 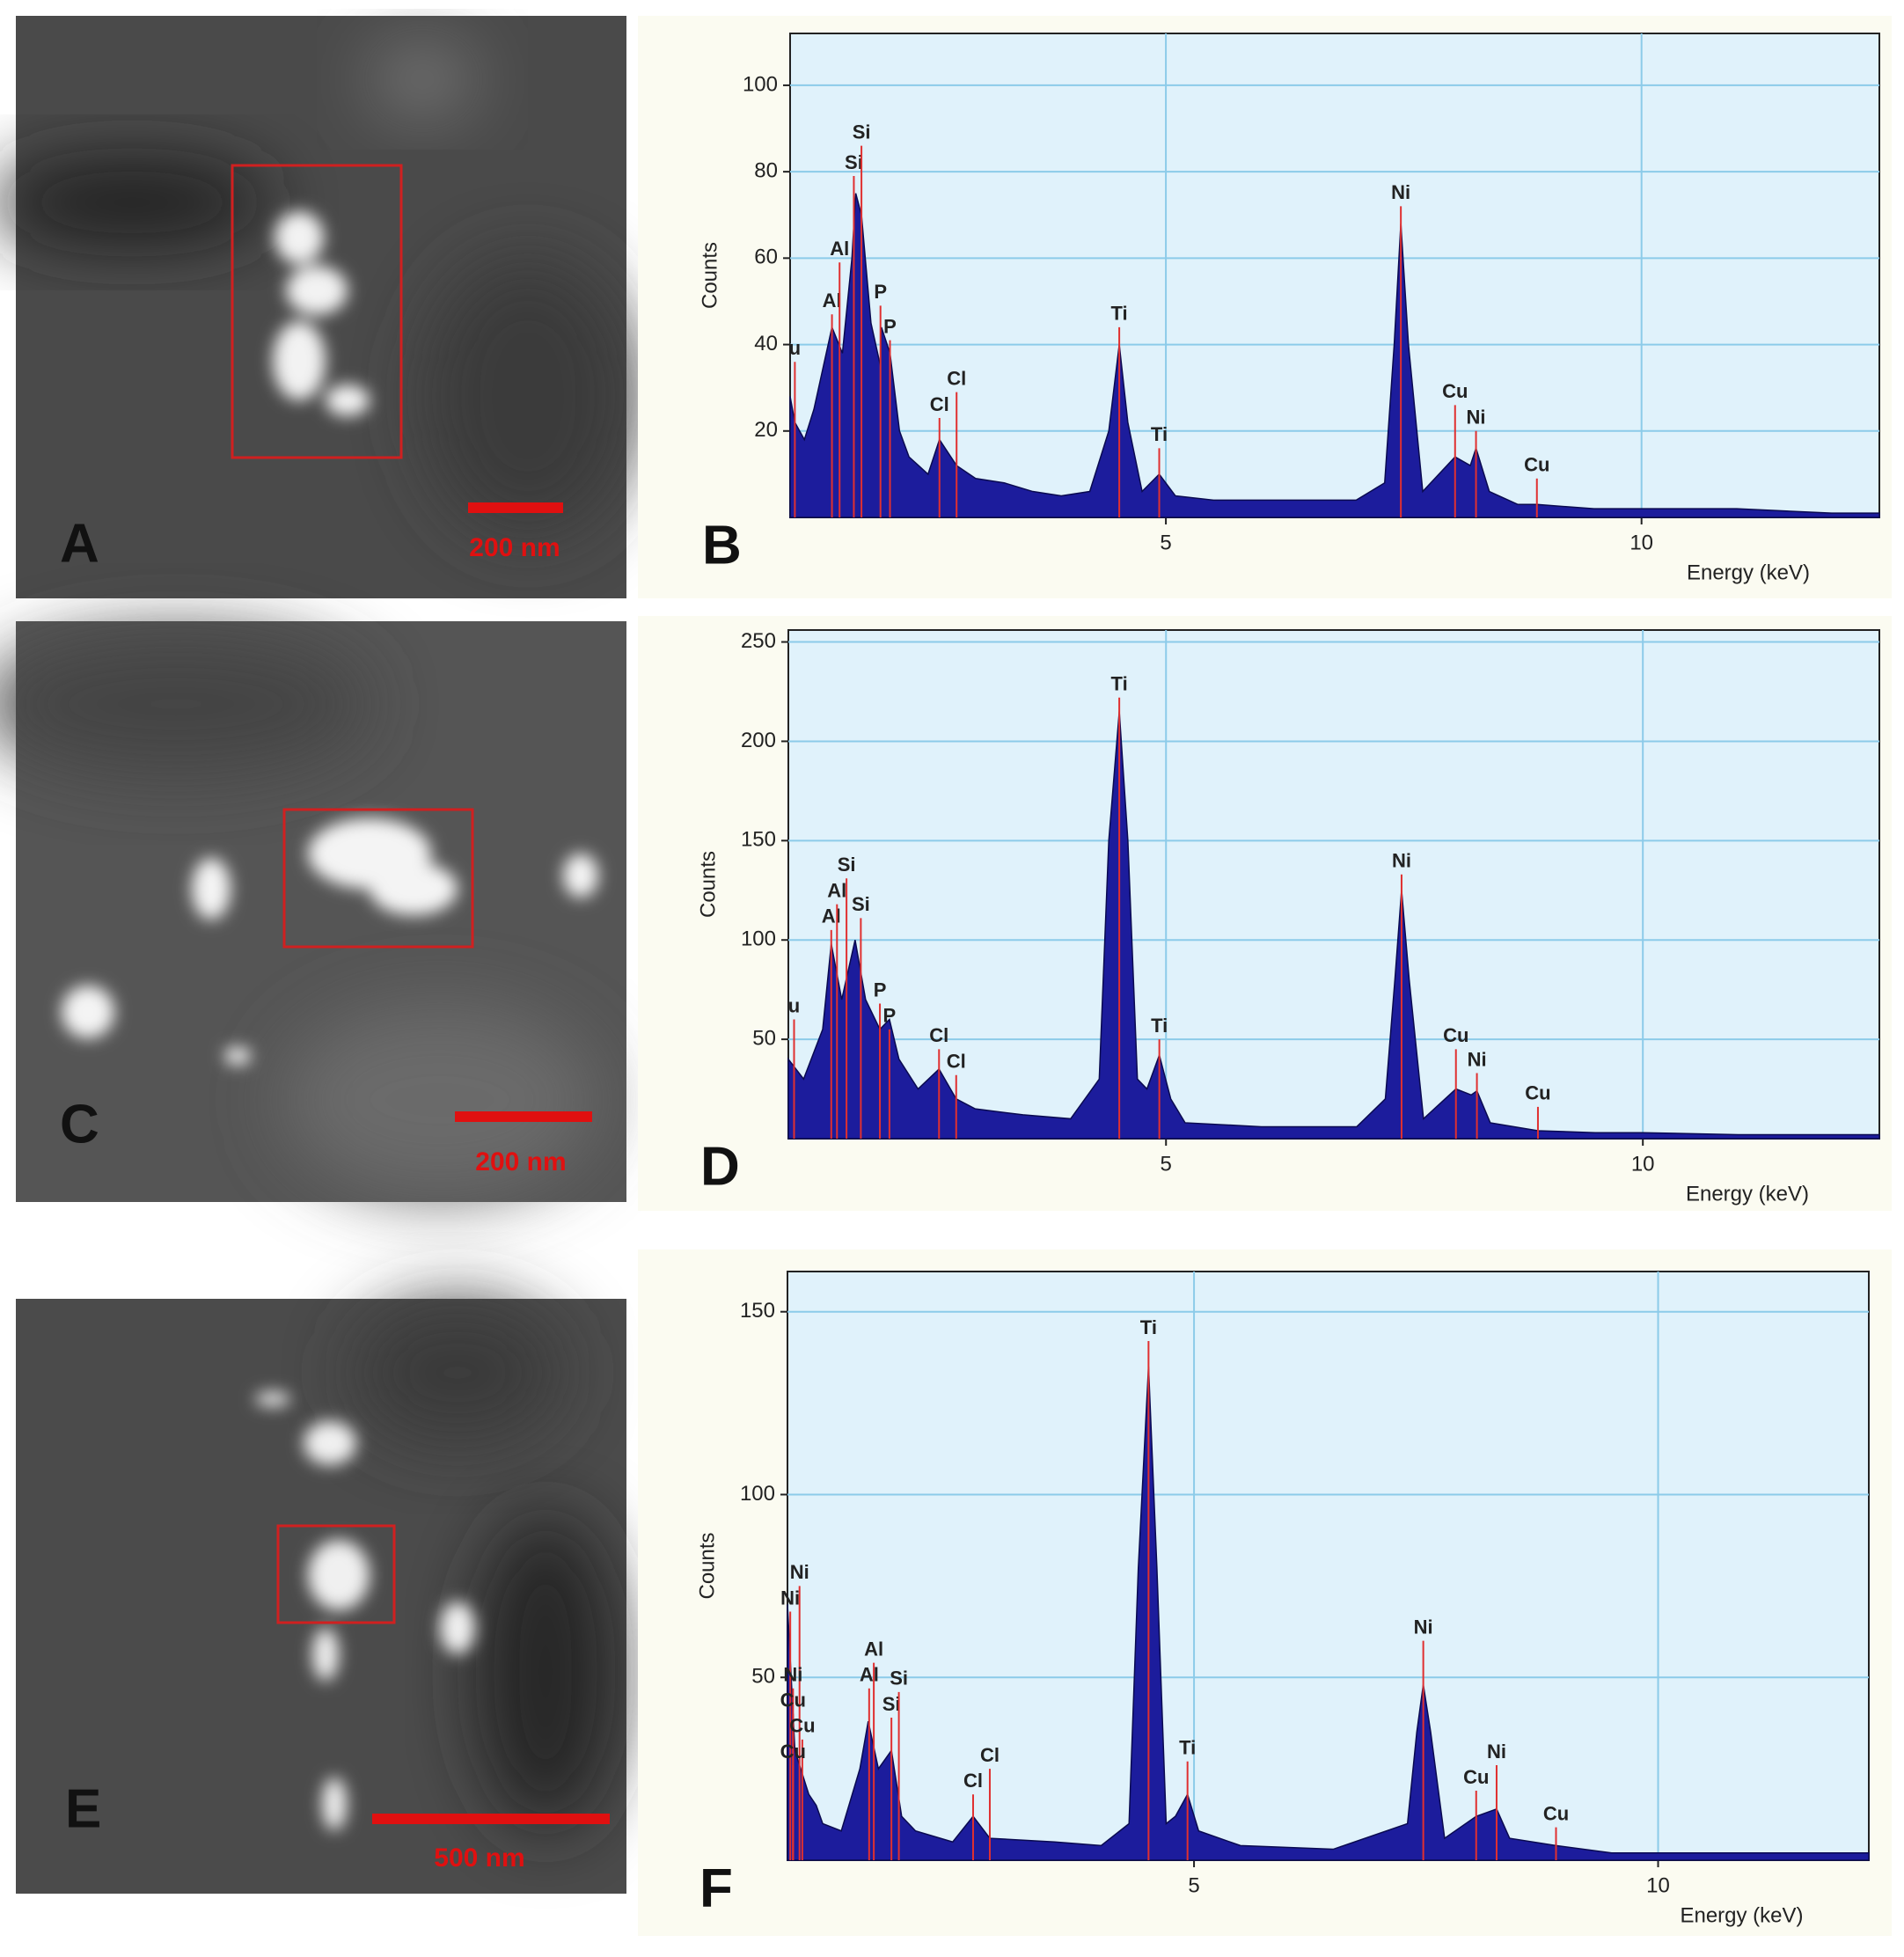 What do you see at coordinates (766, 170) in the screenshot?
I see `y-tick-label: 80` at bounding box center [766, 170].